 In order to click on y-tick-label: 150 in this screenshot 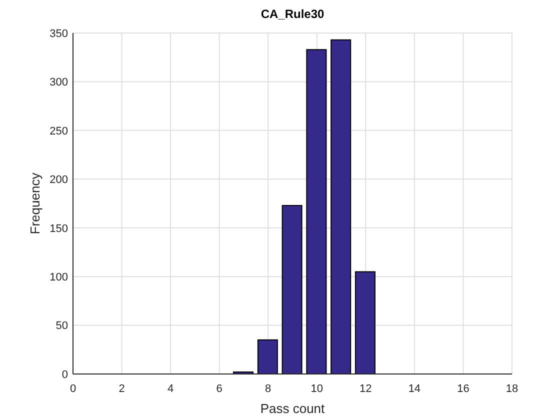, I will do `click(59, 228)`.